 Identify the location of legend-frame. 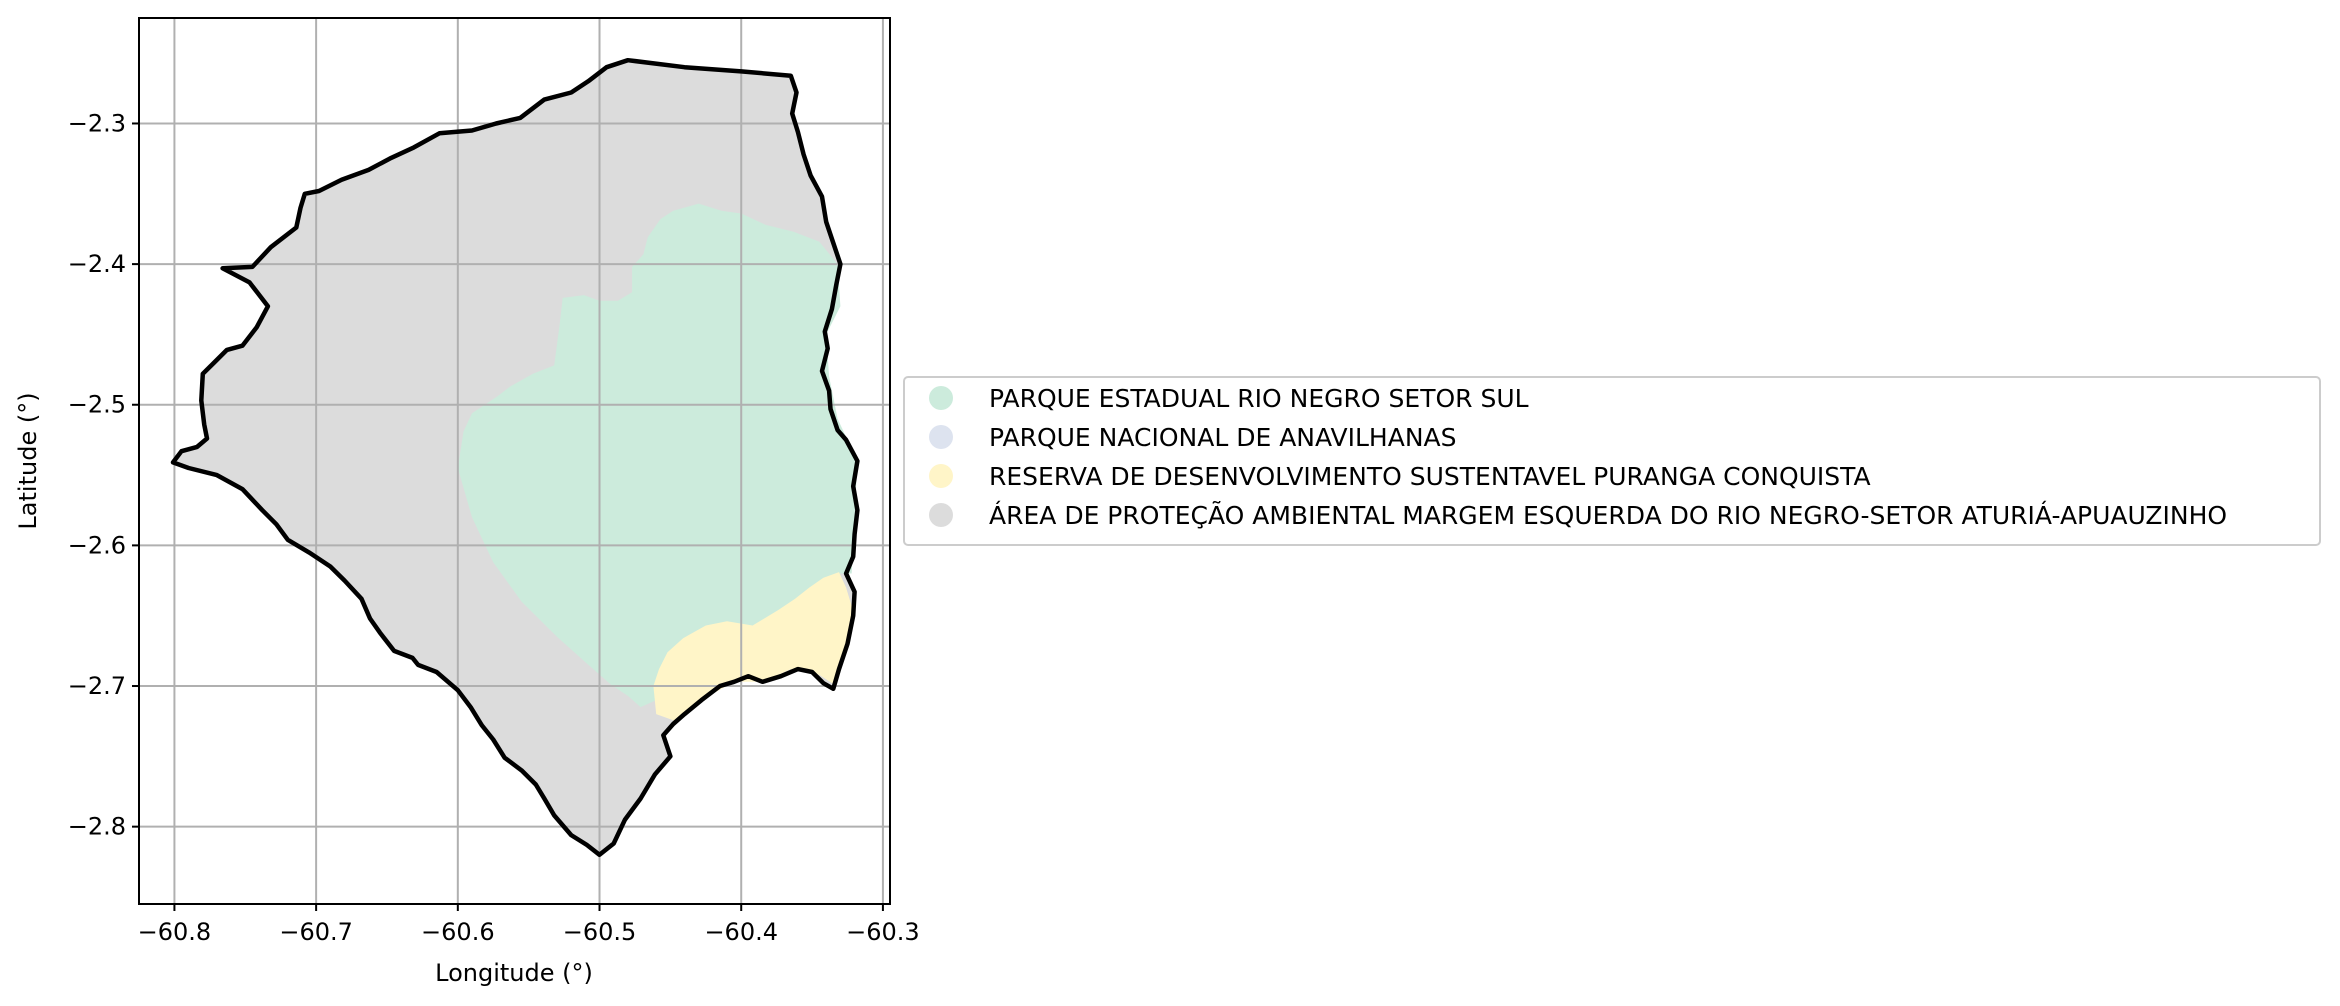
(1612, 461).